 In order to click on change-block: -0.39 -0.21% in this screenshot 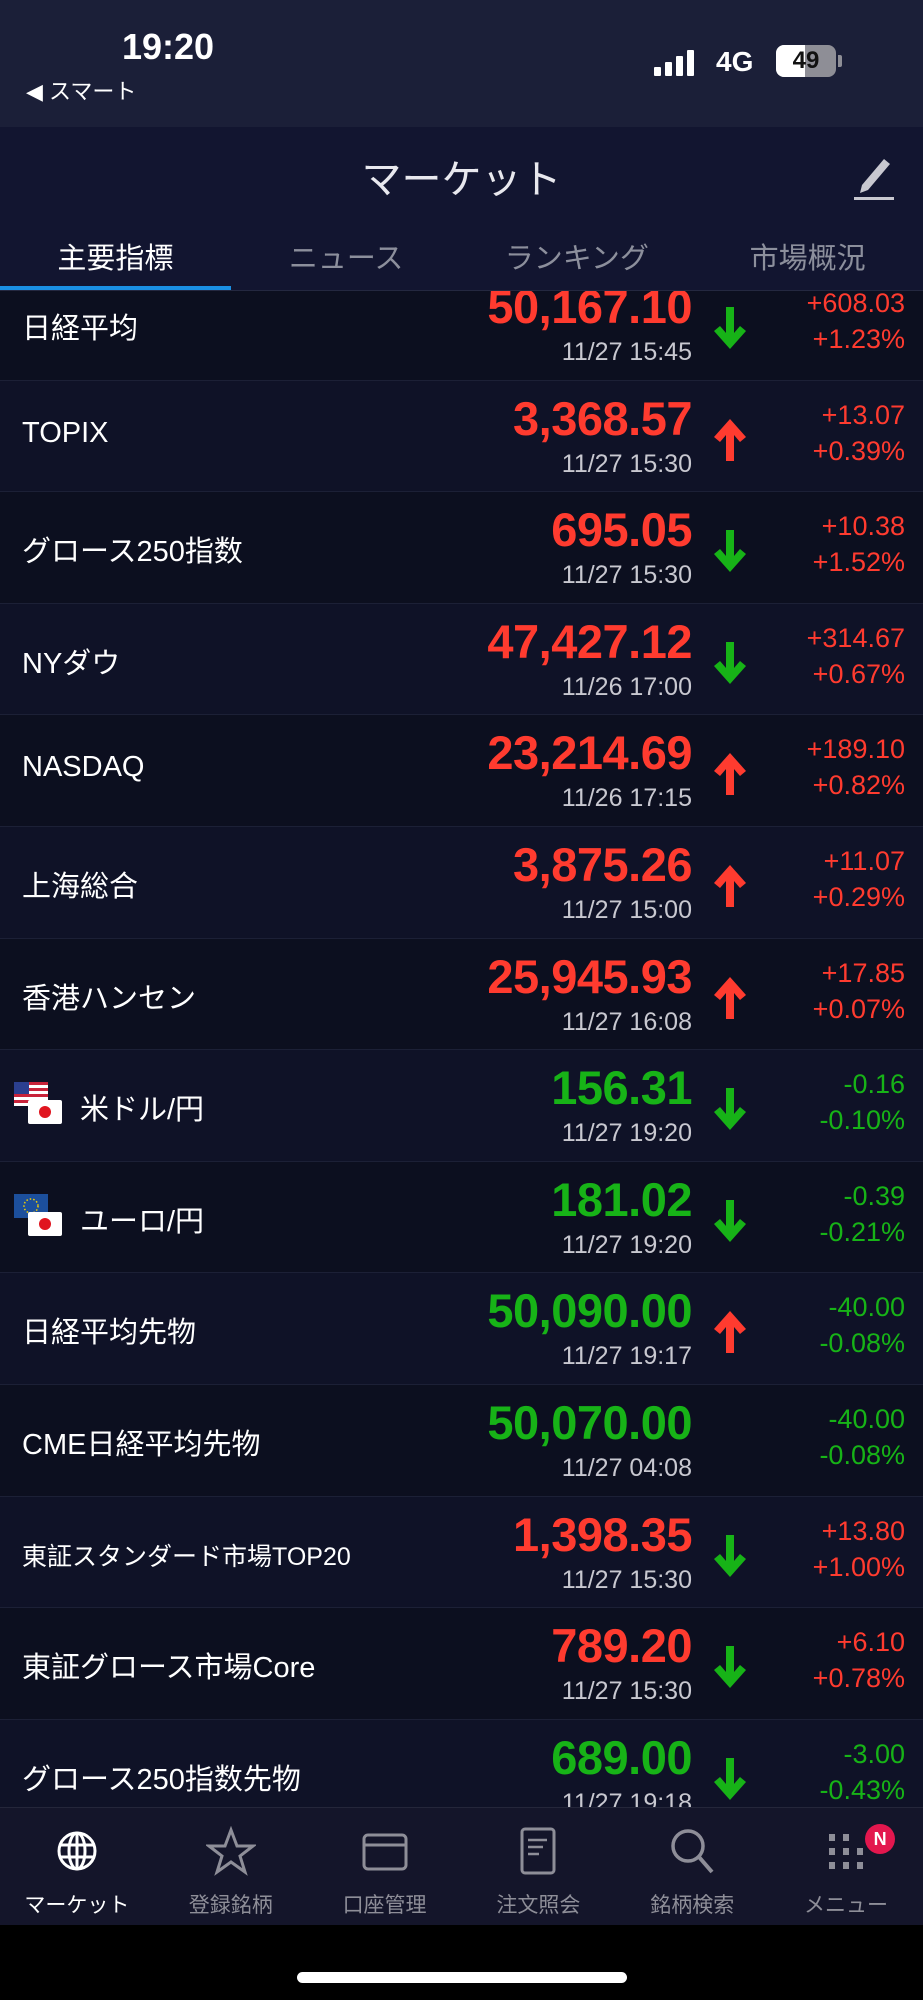, I will do `click(862, 1214)`.